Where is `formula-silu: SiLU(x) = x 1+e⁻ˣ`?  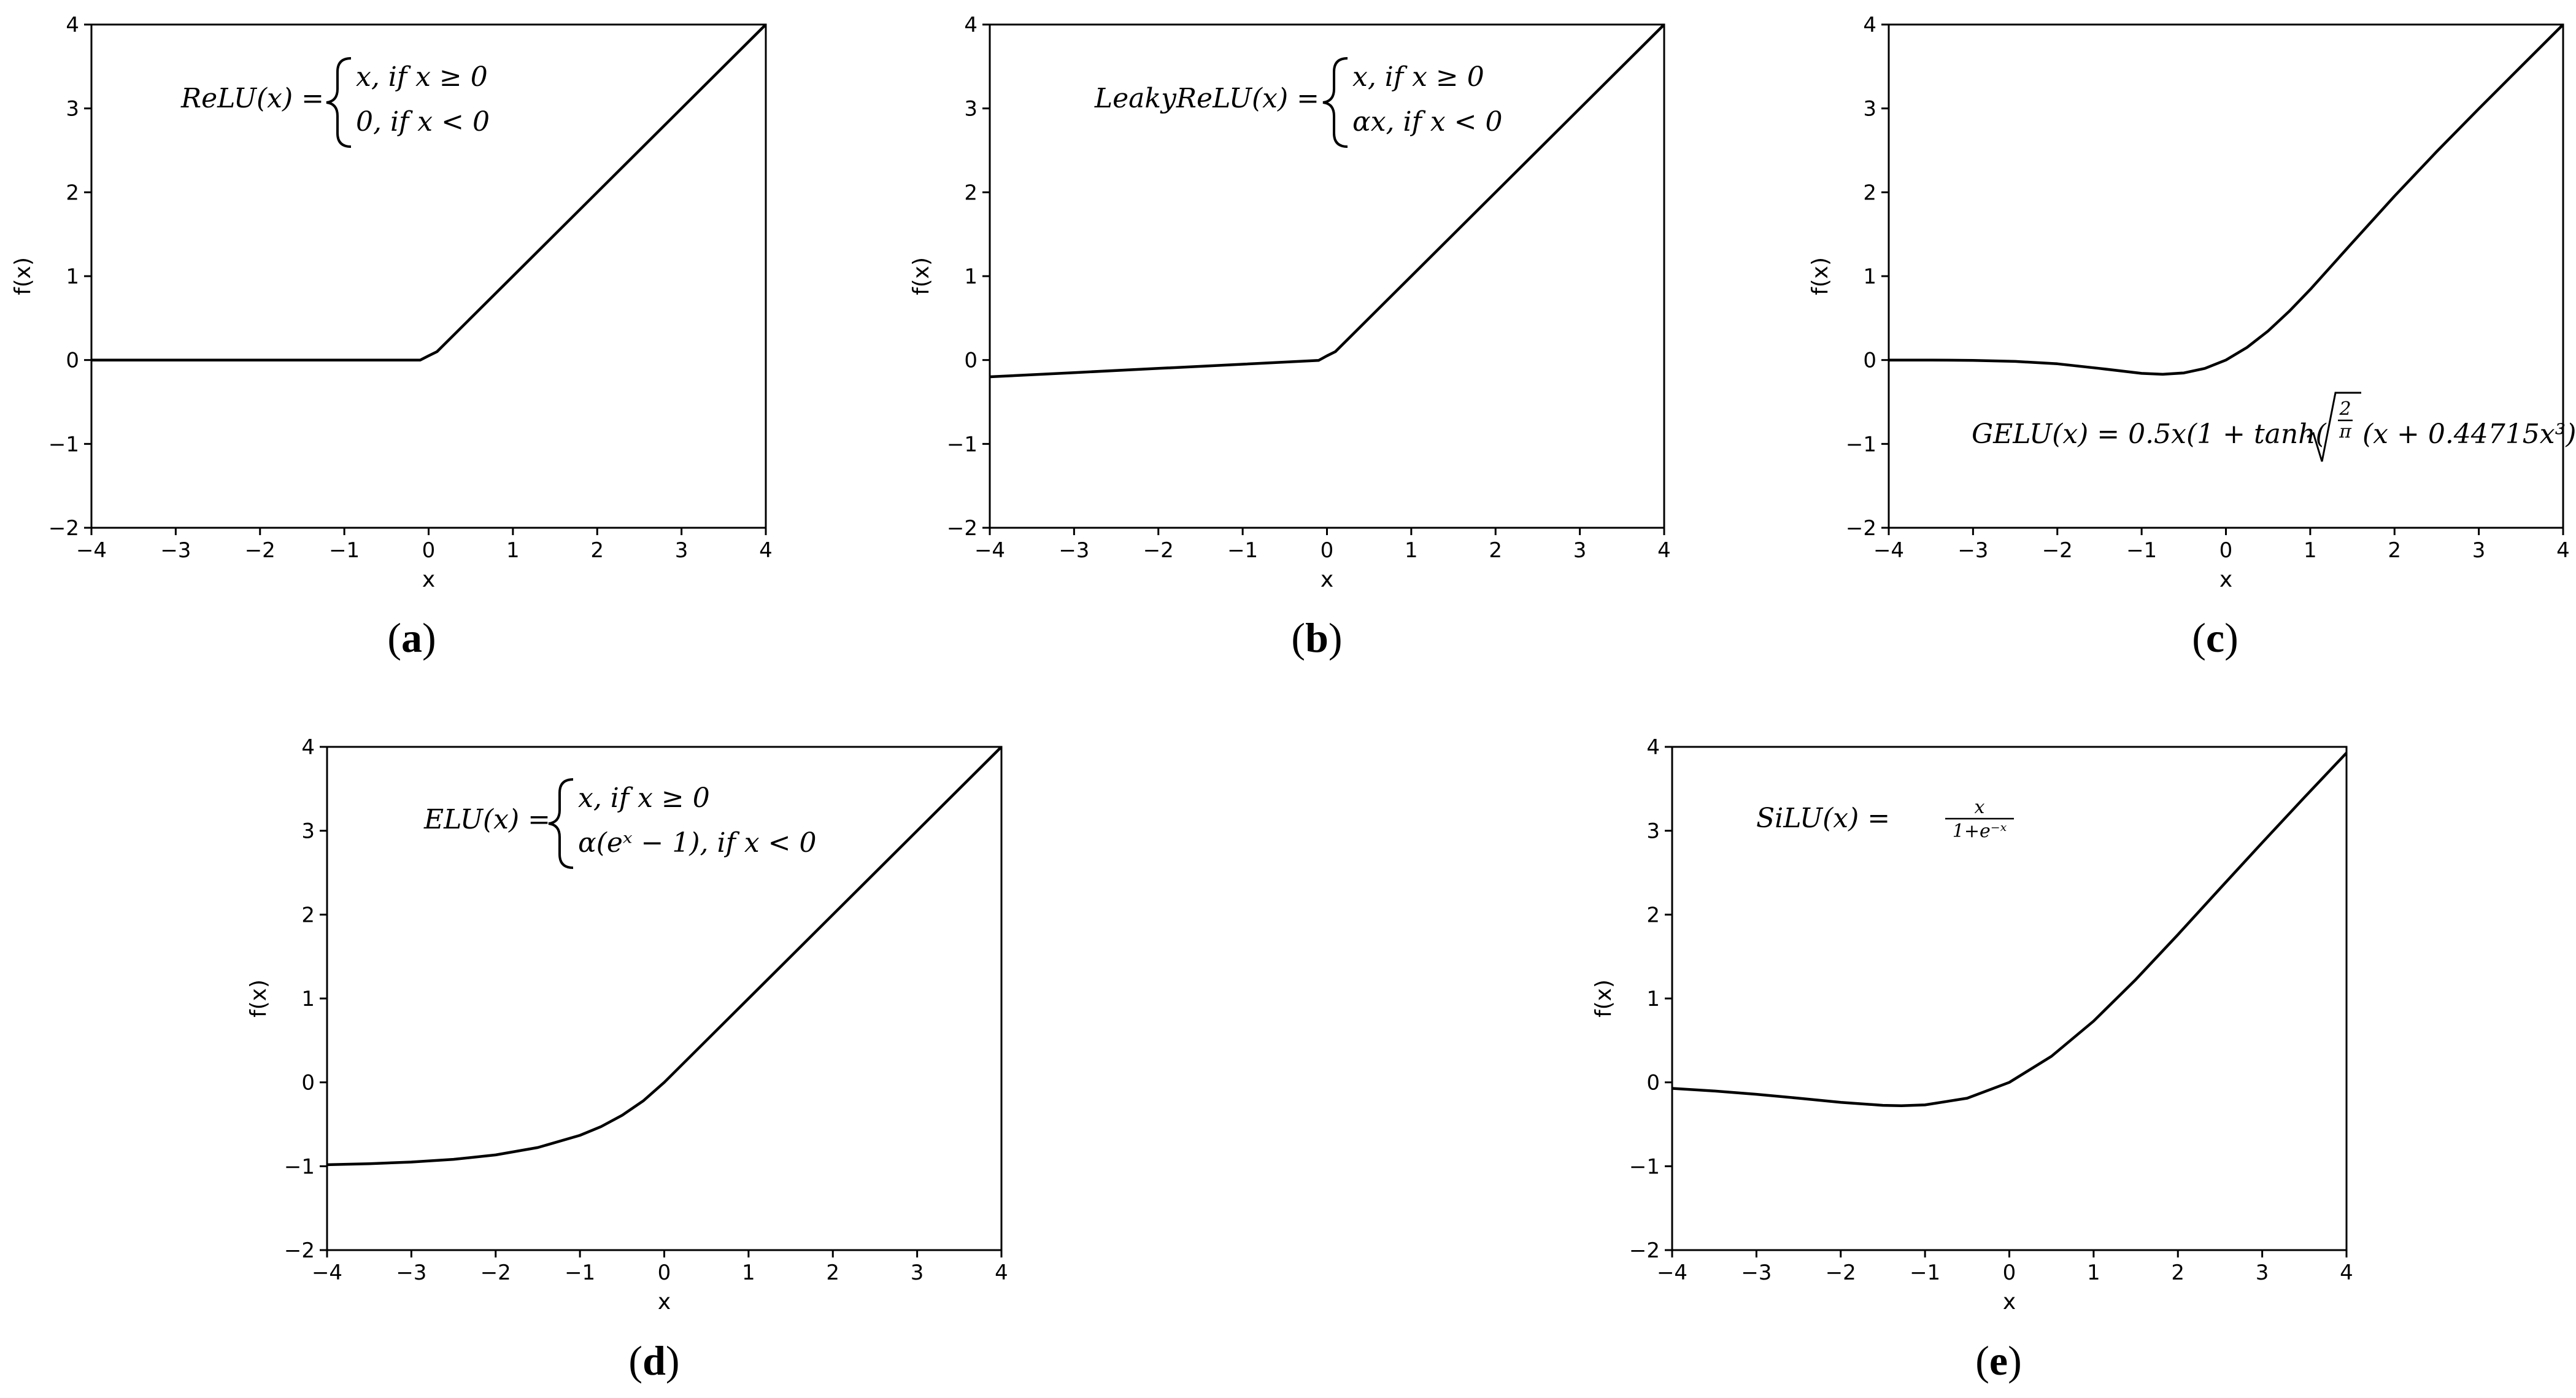
formula-silu: SiLU(x) = x 1+e⁻ˣ is located at coordinates (1885, 819).